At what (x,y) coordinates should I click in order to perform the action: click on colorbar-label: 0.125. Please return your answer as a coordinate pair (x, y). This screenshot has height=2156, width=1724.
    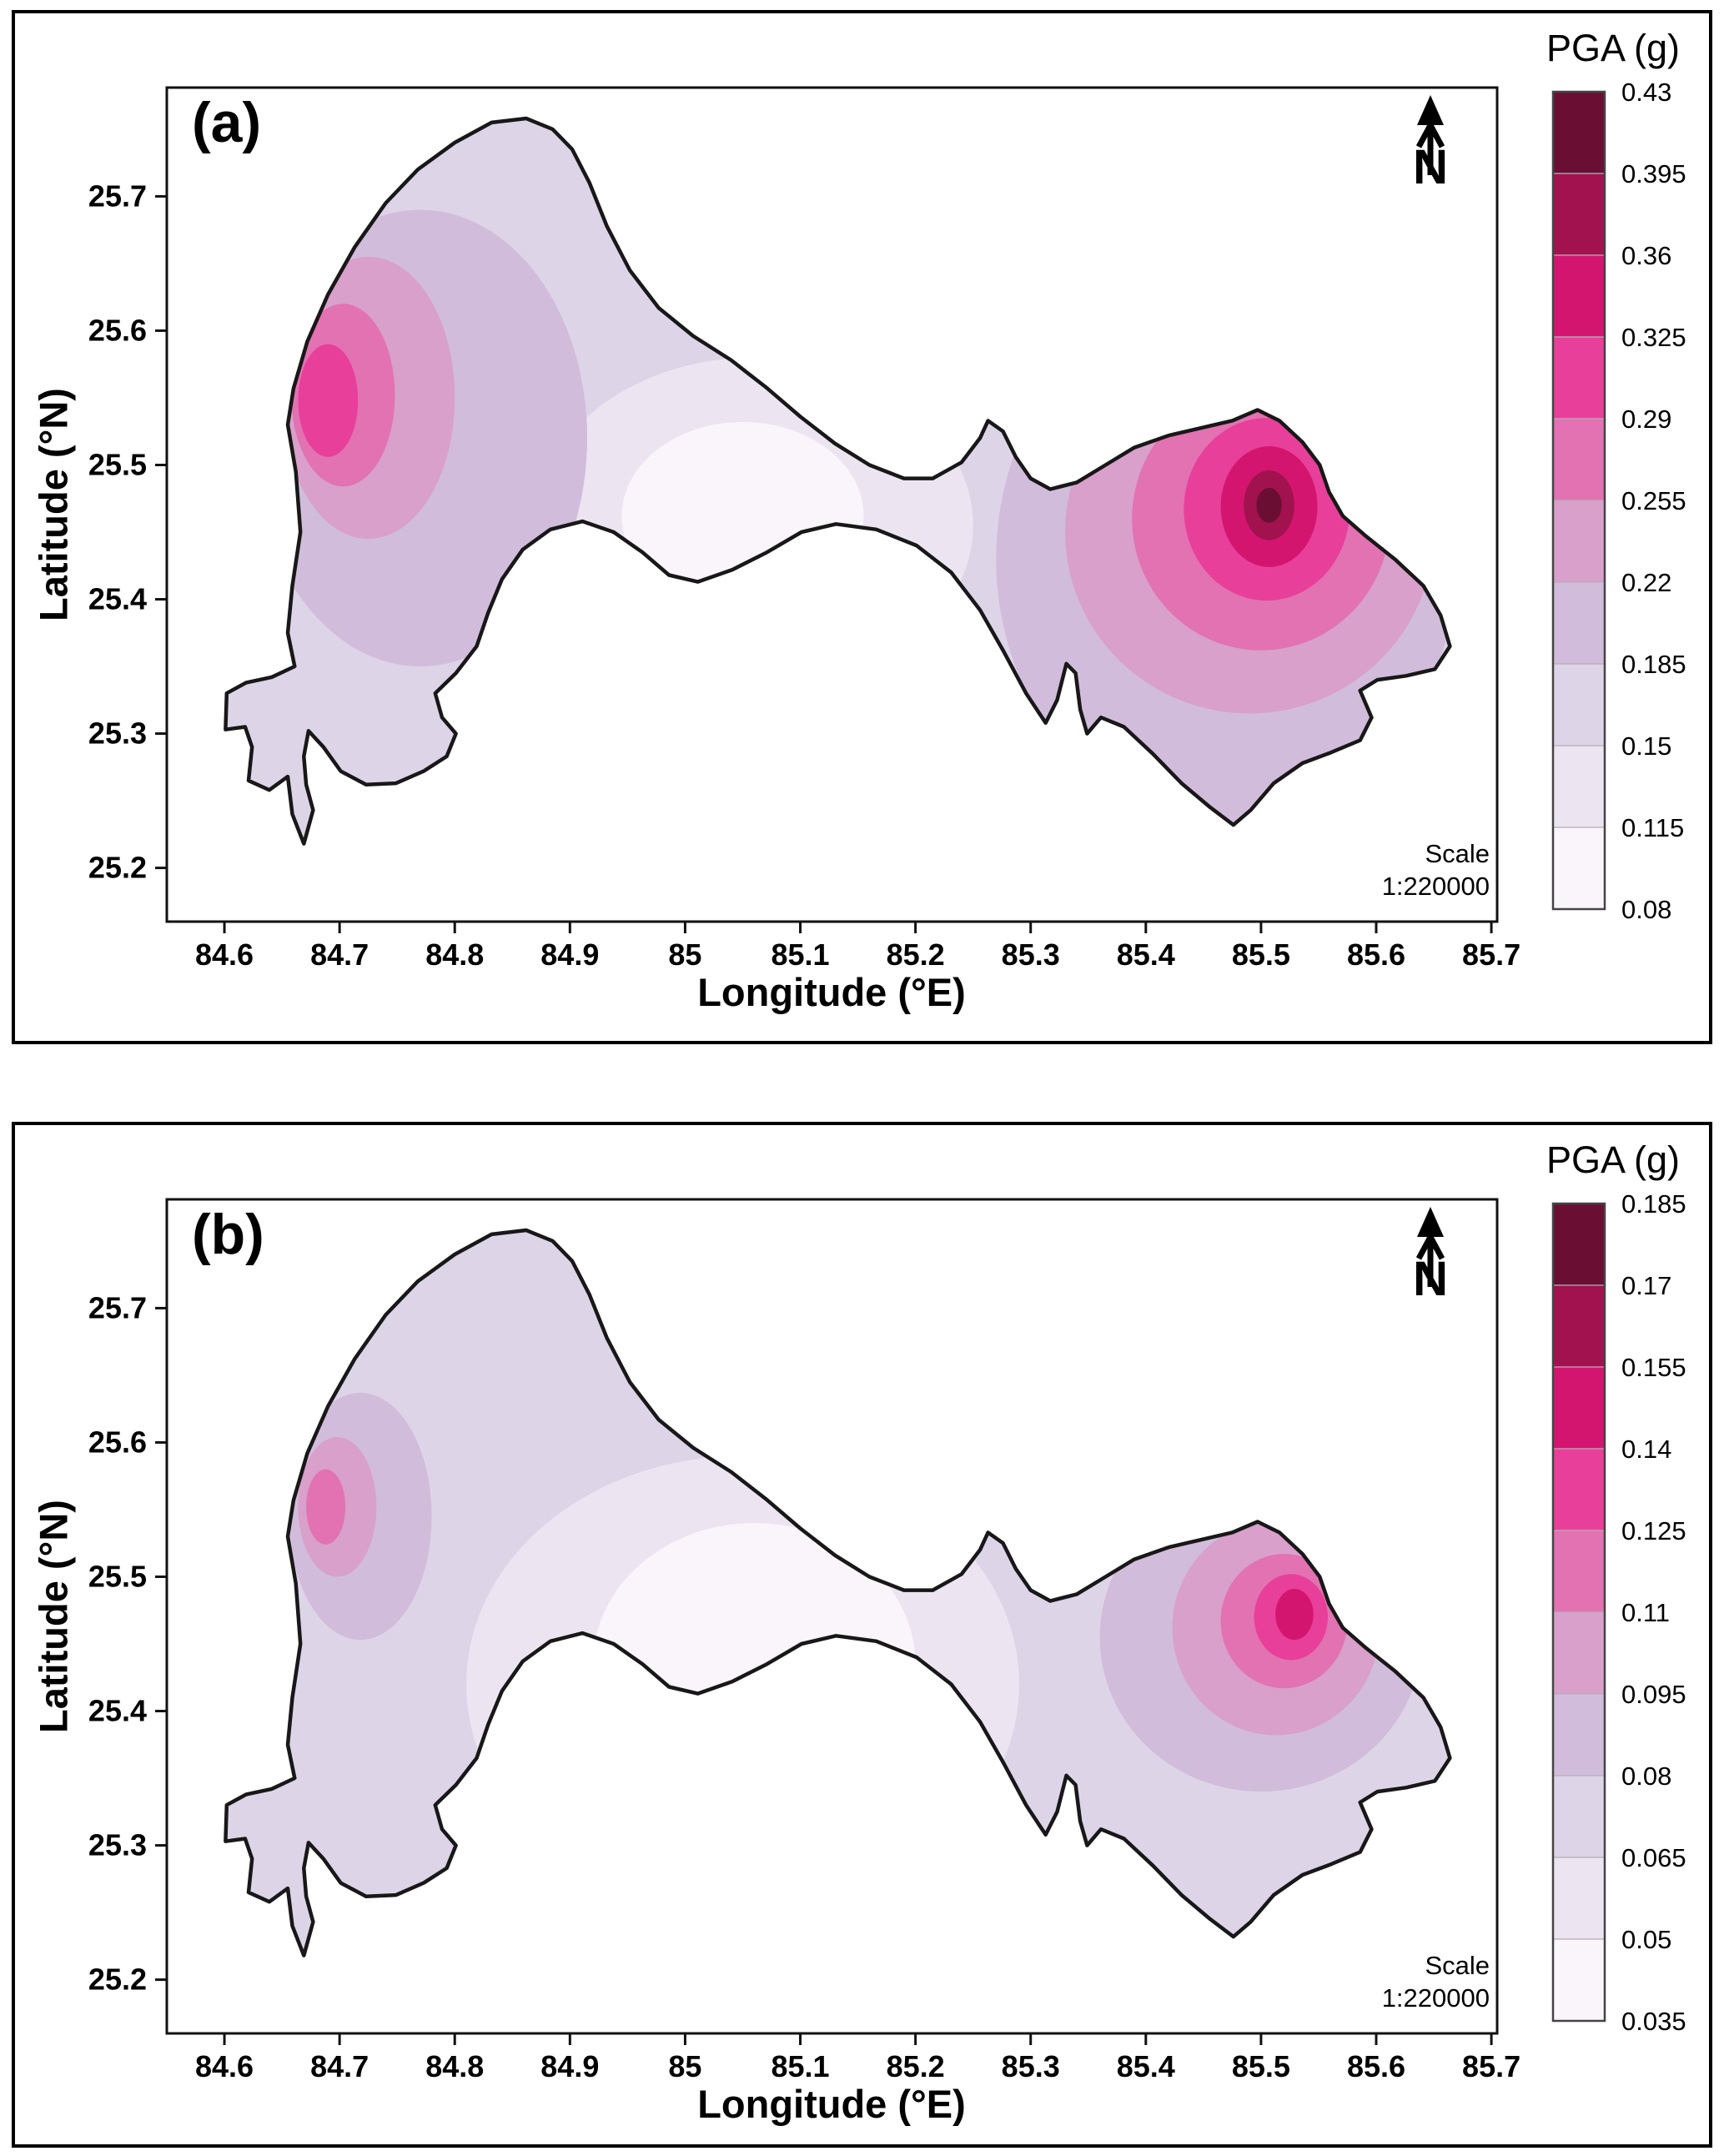
    Looking at the image, I should click on (1654, 1531).